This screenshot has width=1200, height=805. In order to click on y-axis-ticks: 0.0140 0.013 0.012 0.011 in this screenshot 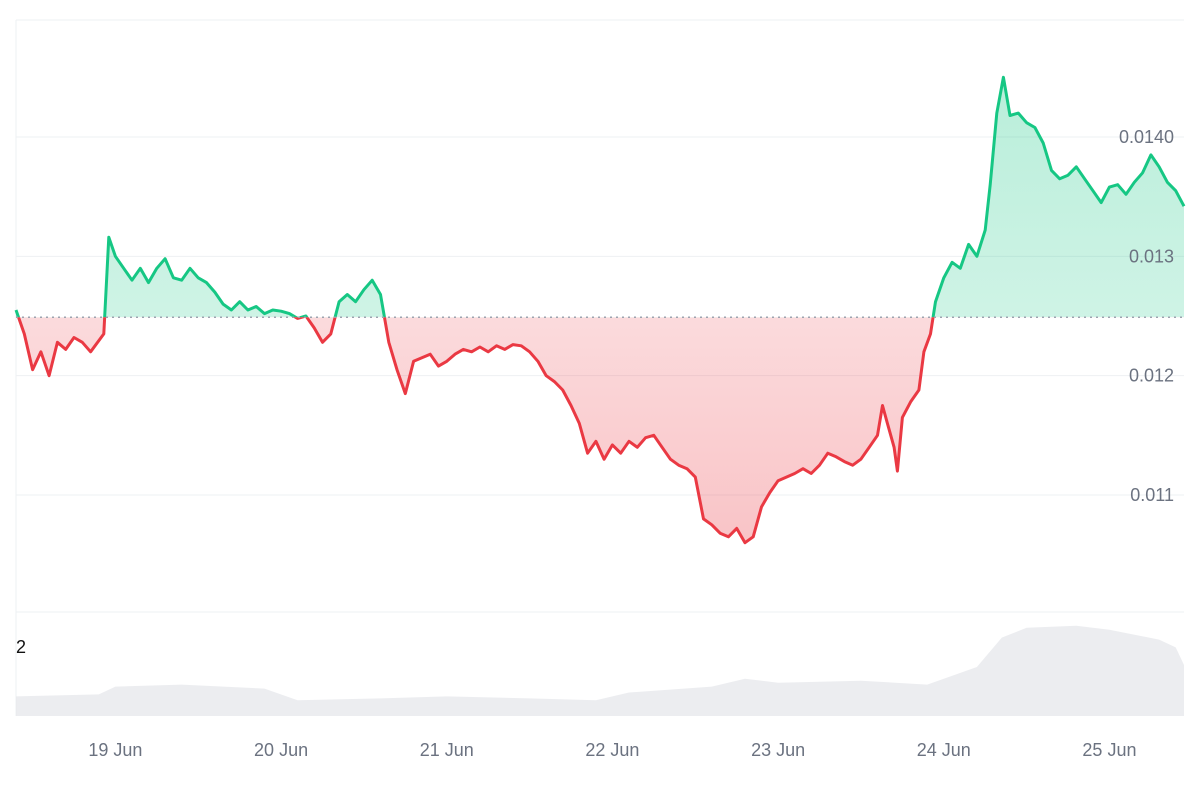, I will do `click(1146, 316)`.